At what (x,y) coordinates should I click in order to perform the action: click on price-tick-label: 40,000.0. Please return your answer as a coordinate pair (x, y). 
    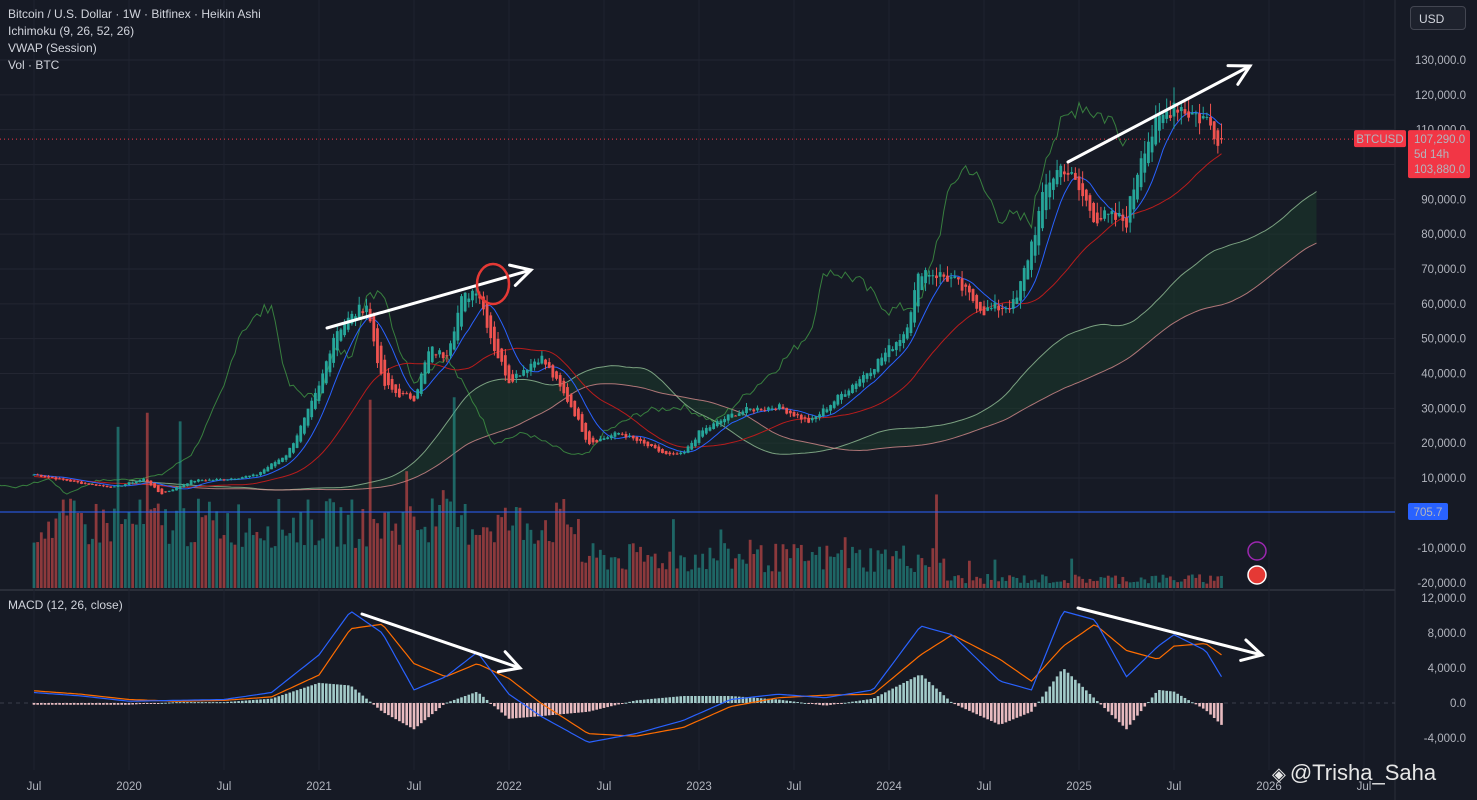
    Looking at the image, I should click on (1443, 375).